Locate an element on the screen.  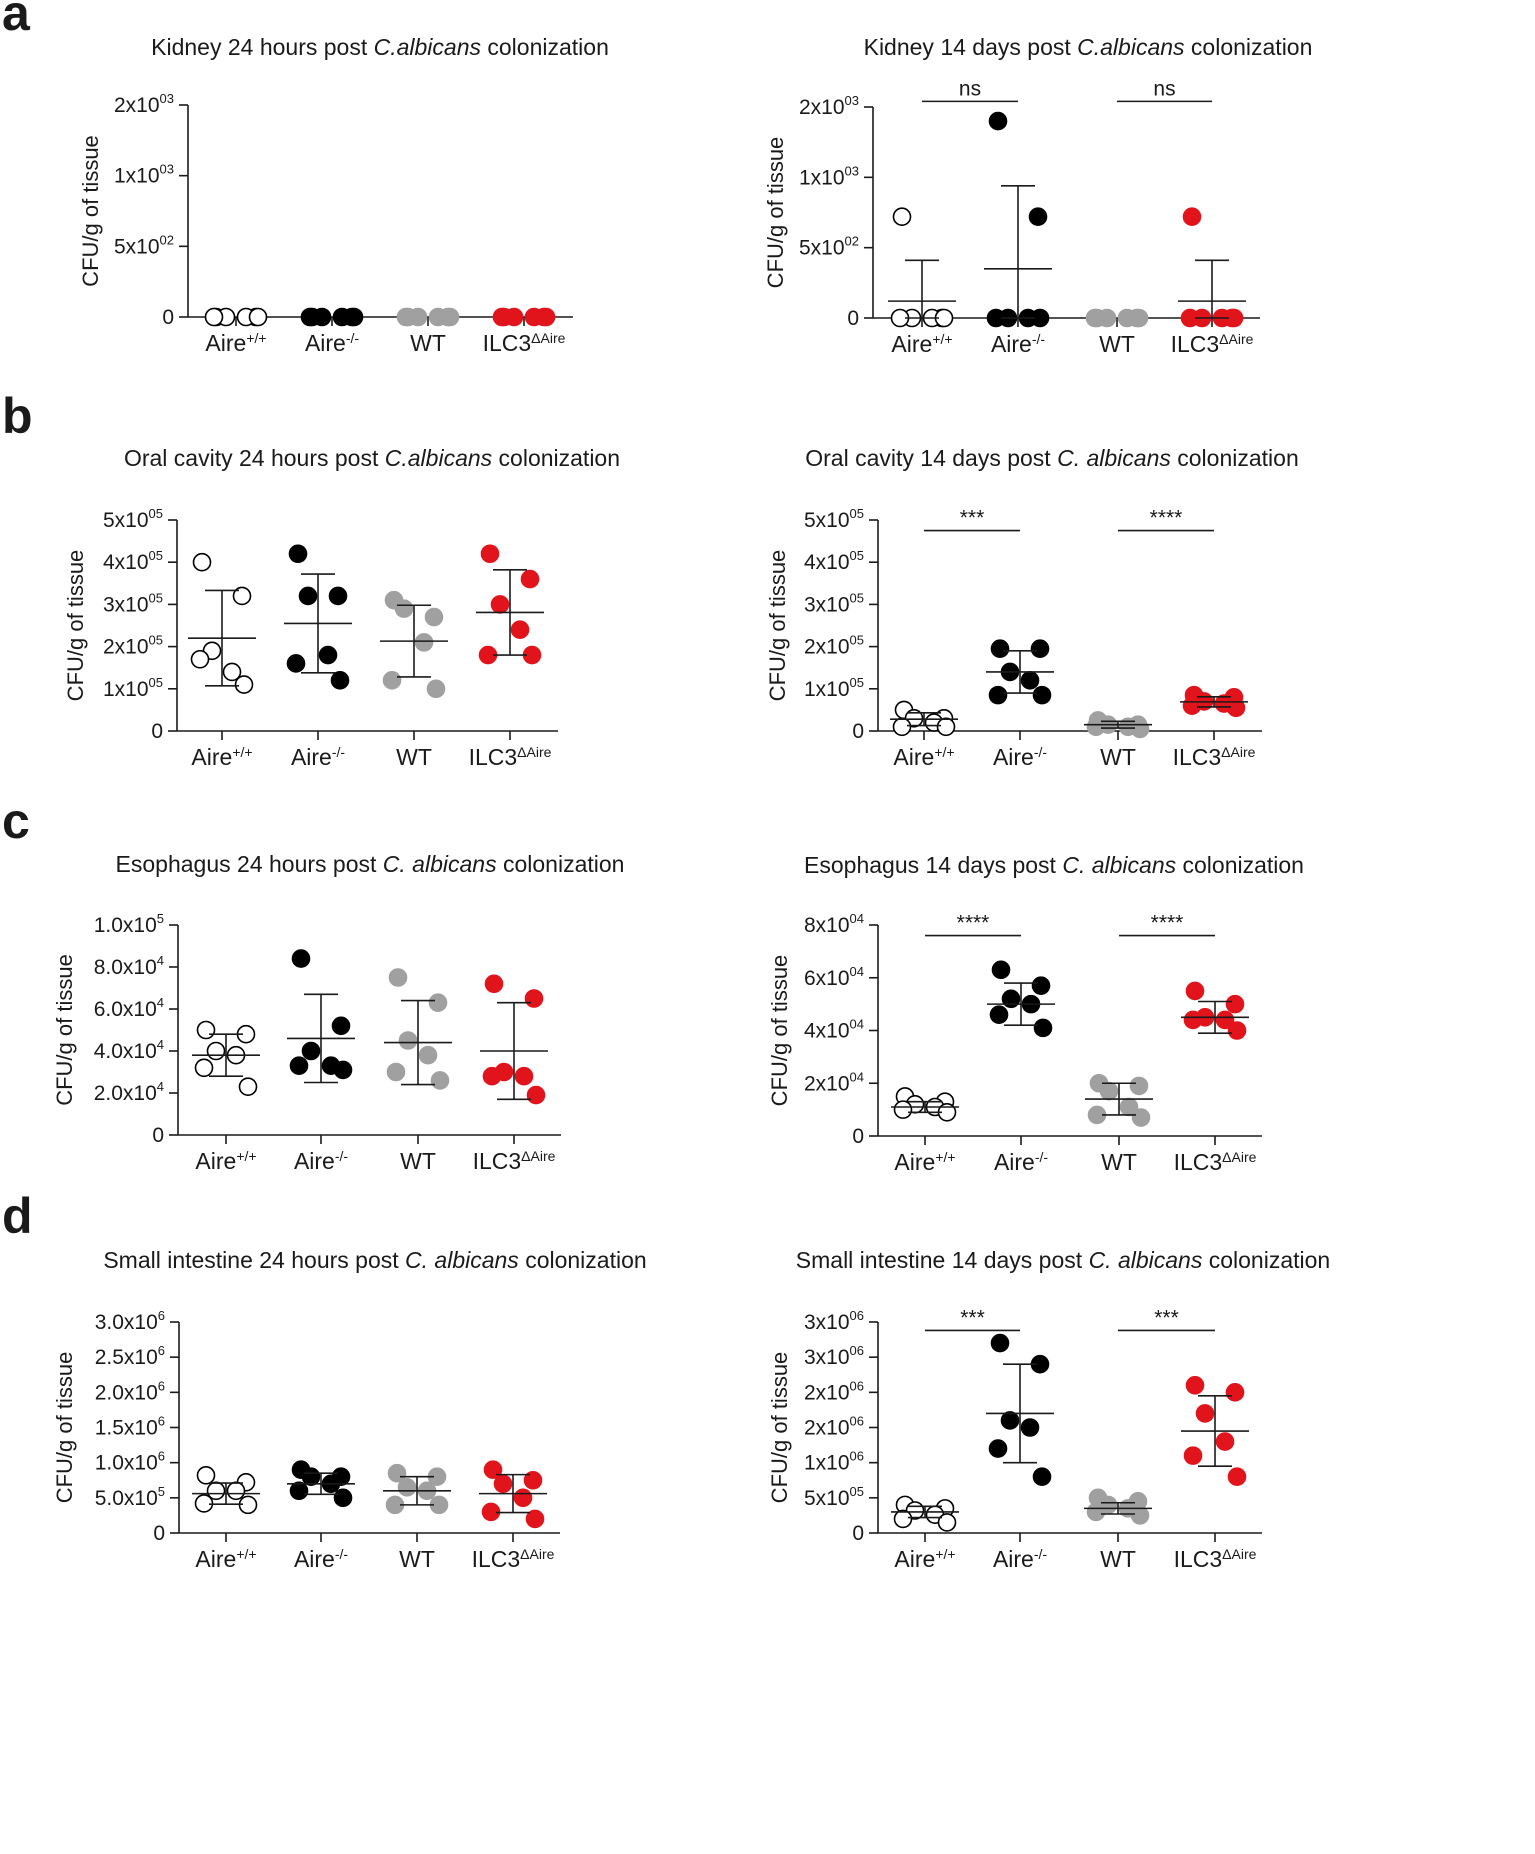
y-tick-label: 6x1004 is located at coordinates (834, 977).